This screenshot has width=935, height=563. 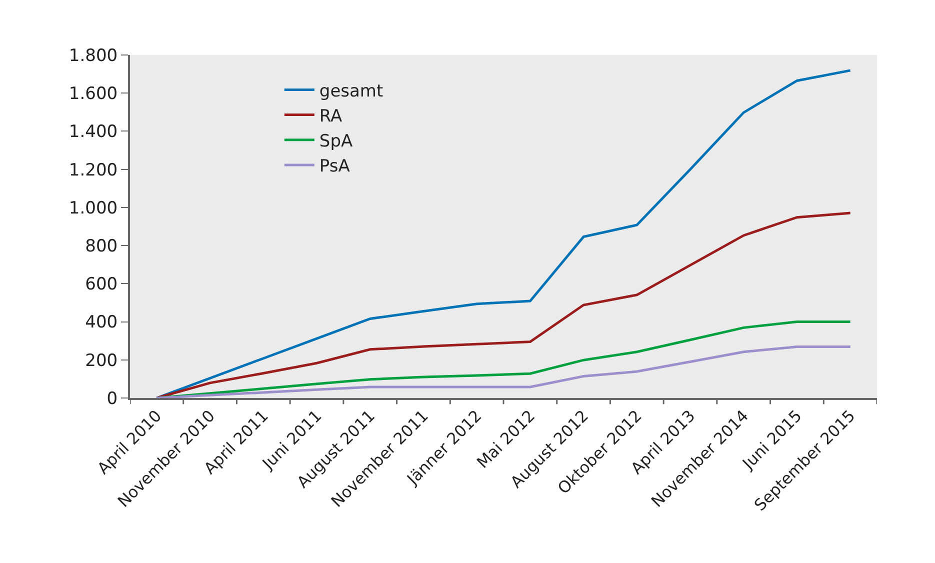 What do you see at coordinates (331, 116) in the screenshot?
I see `legend-label: RA` at bounding box center [331, 116].